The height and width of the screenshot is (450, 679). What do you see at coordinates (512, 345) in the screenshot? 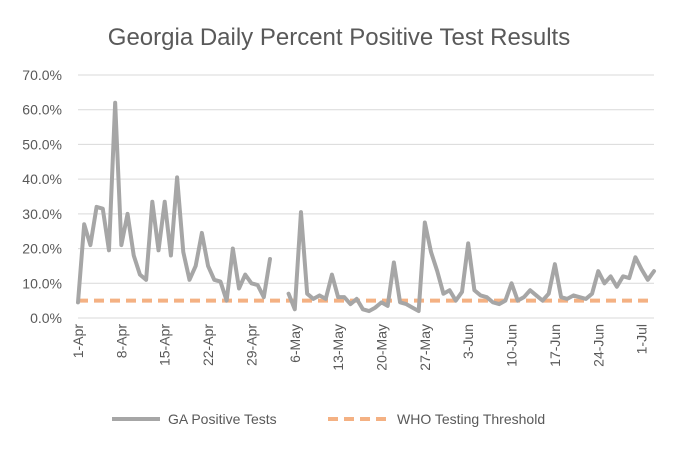
I see `x-tick-label: 10-Jun` at bounding box center [512, 345].